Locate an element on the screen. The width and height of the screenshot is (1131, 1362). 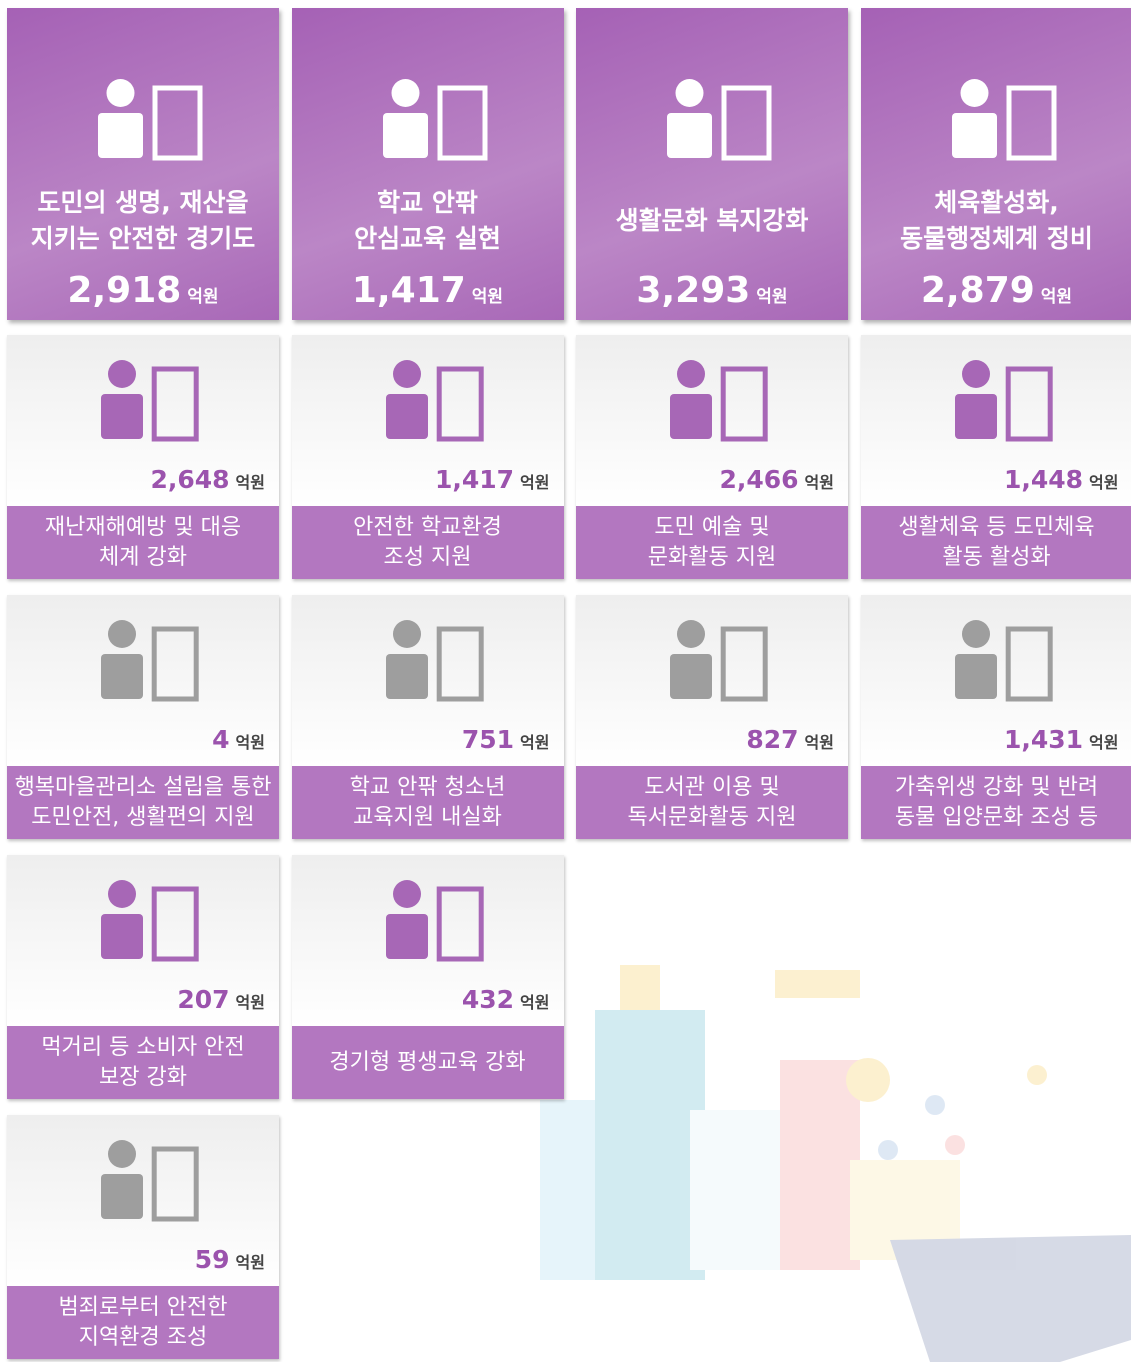
item-amount: 1,417 억원 is located at coordinates (492, 479).